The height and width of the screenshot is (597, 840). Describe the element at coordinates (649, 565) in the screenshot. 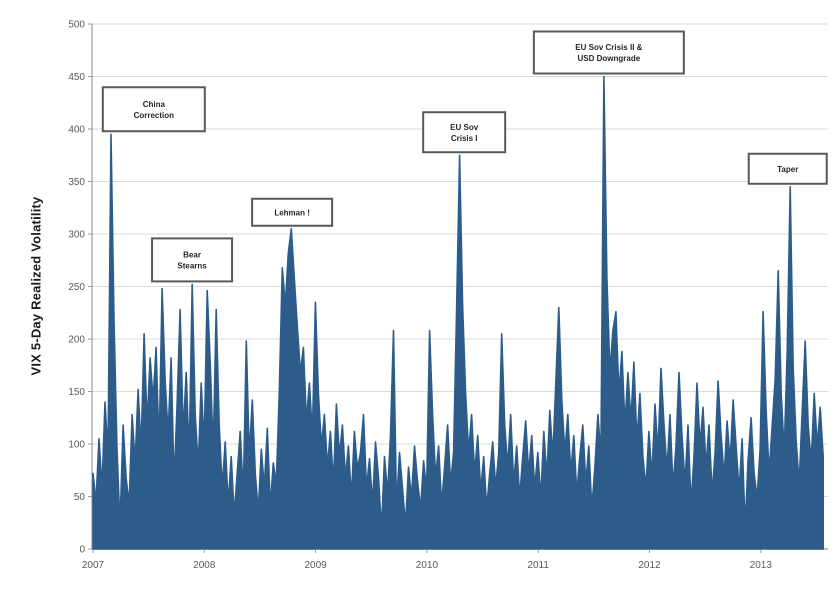

I see `x-tick-label: 2012` at that location.